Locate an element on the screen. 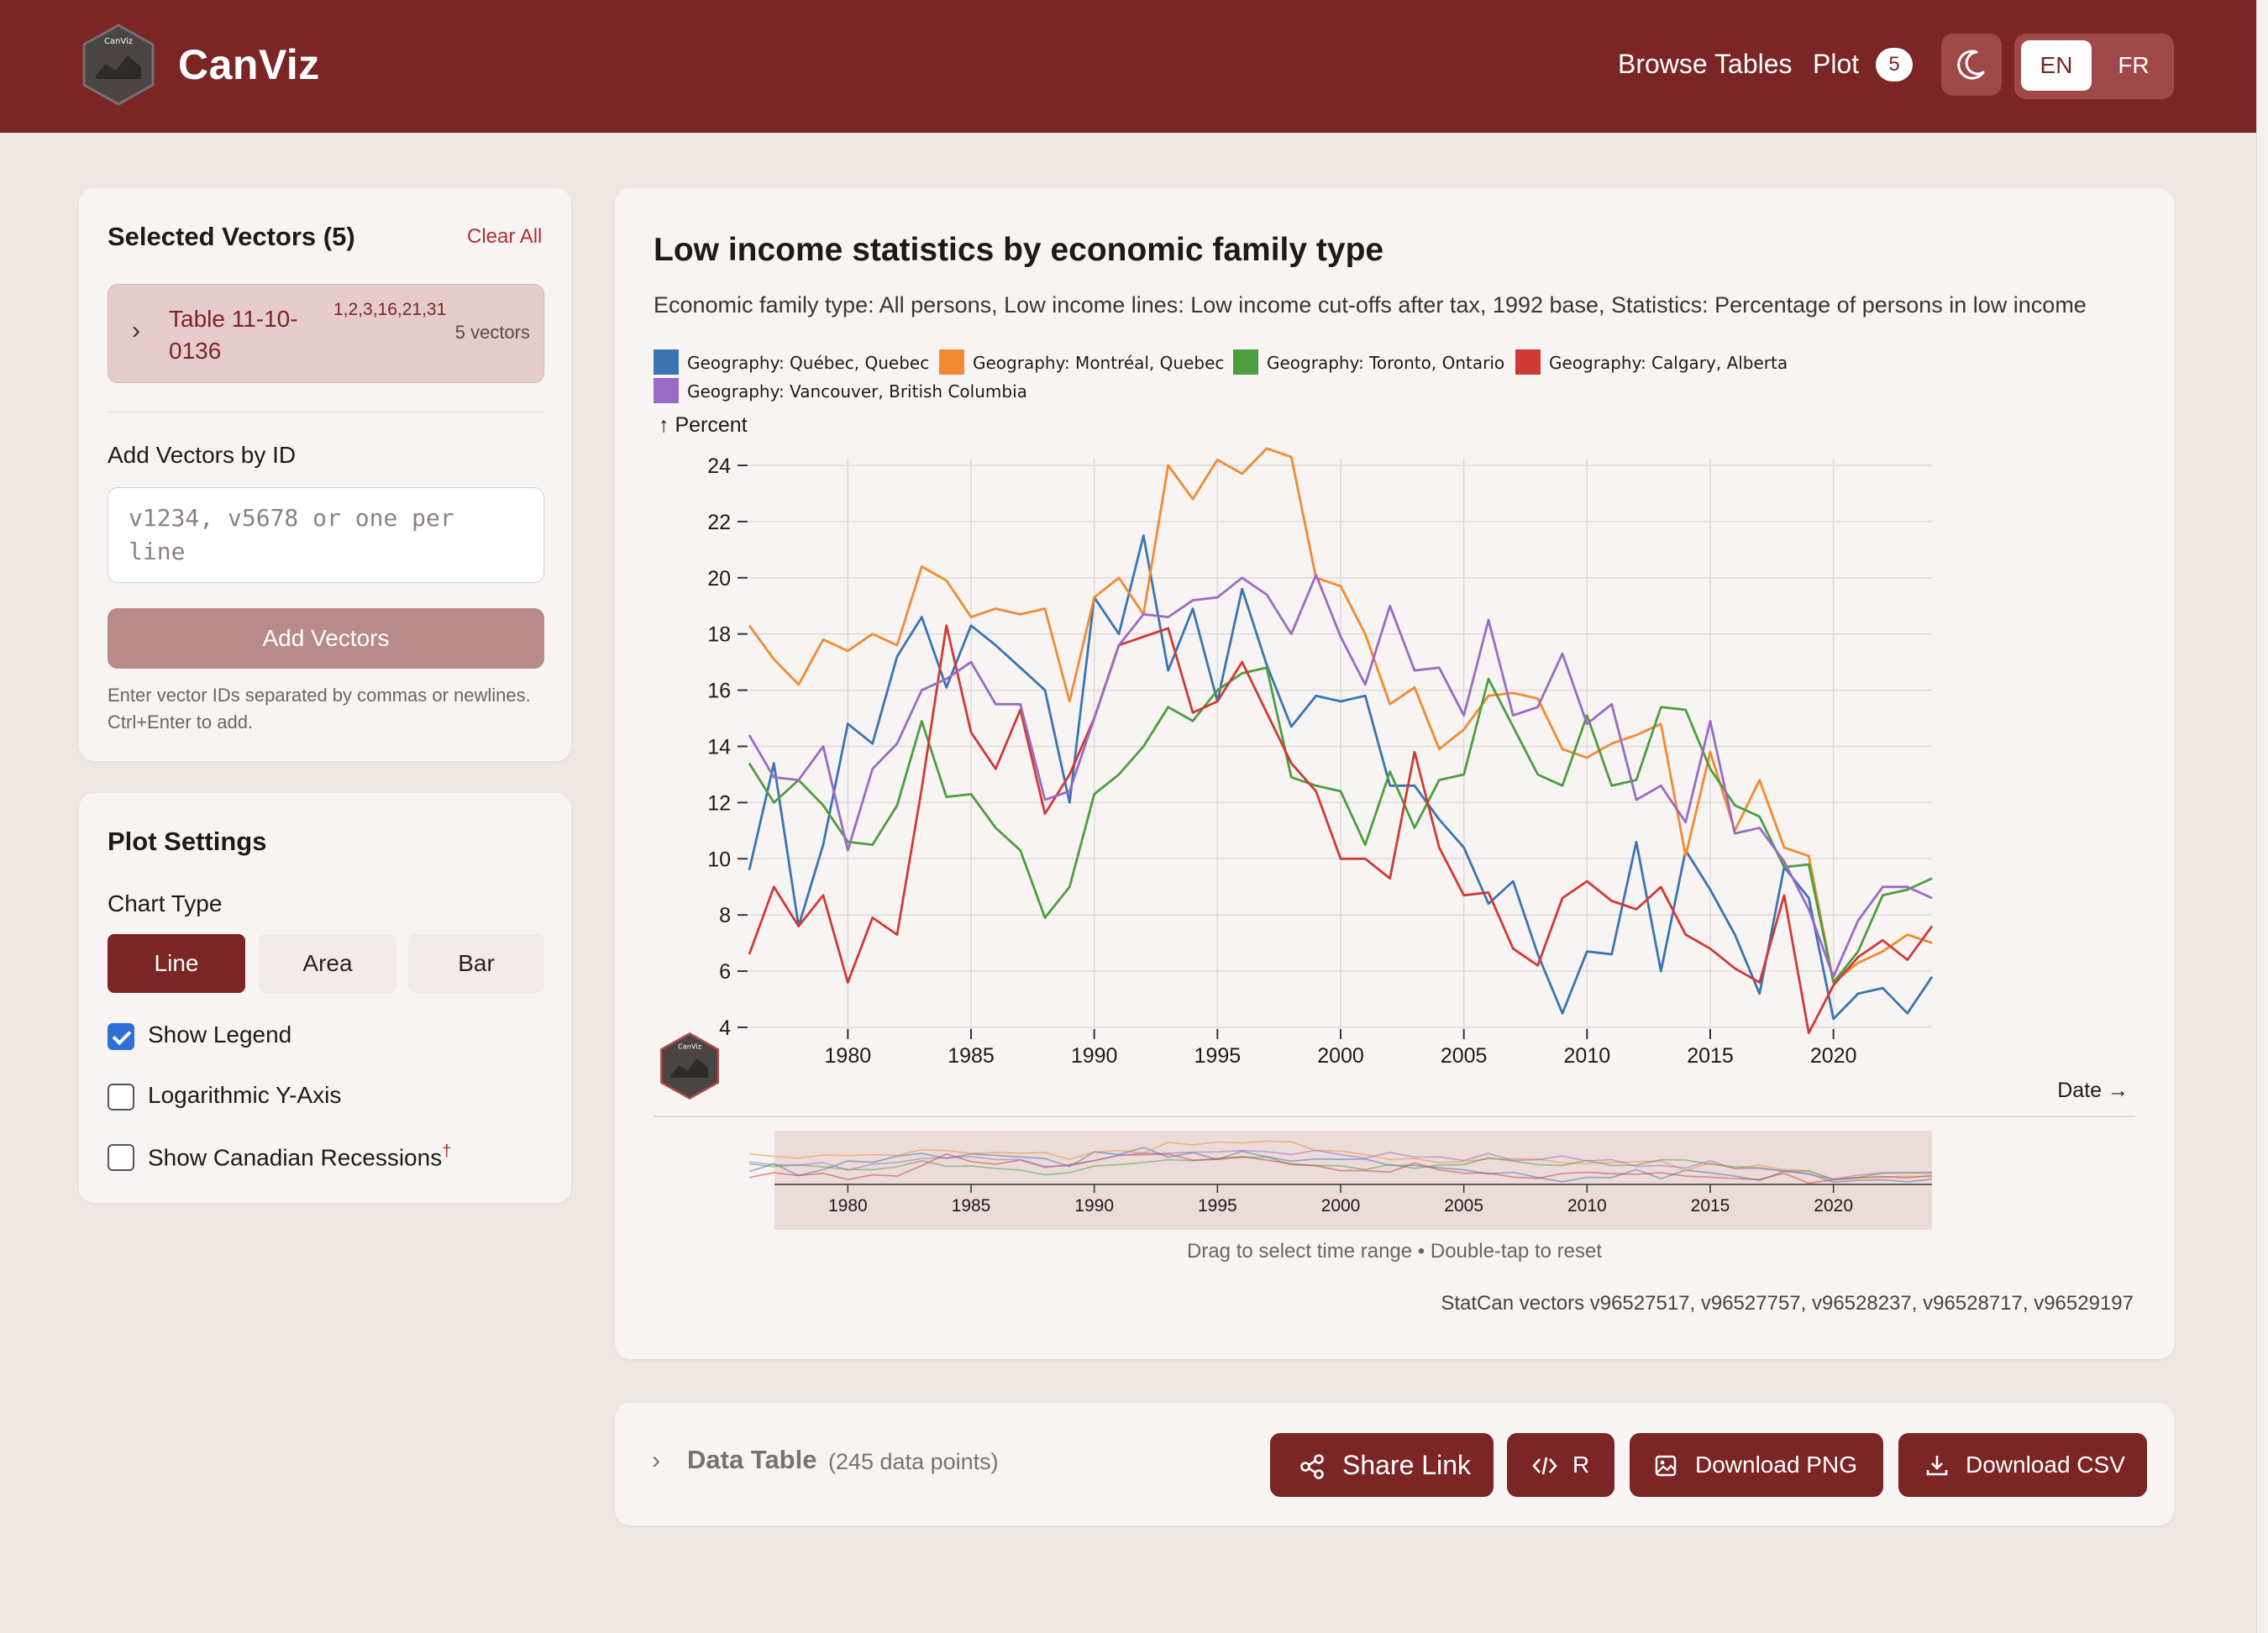 The width and height of the screenshot is (2268, 1633). brush-tick-label: 2005 is located at coordinates (1463, 1206).